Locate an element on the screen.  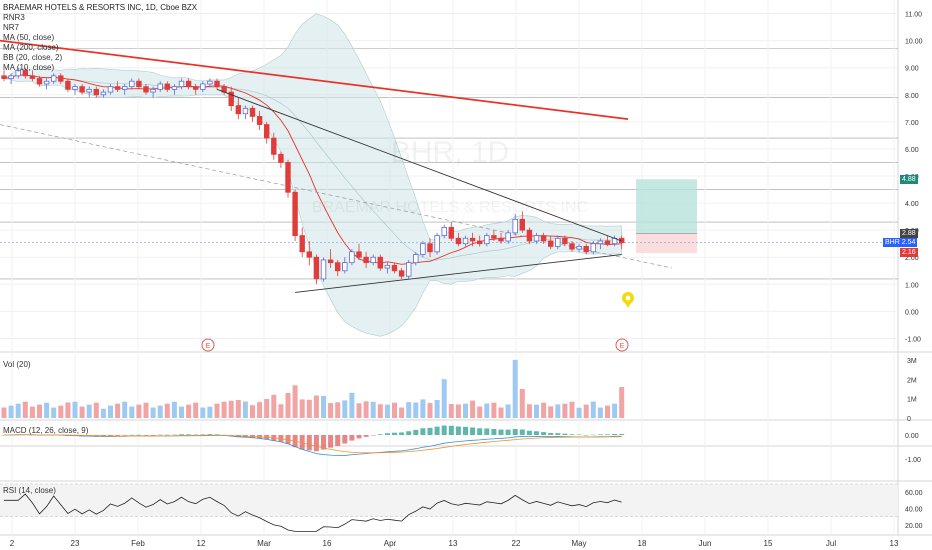
earnings-marker is located at coordinates (622, 345).